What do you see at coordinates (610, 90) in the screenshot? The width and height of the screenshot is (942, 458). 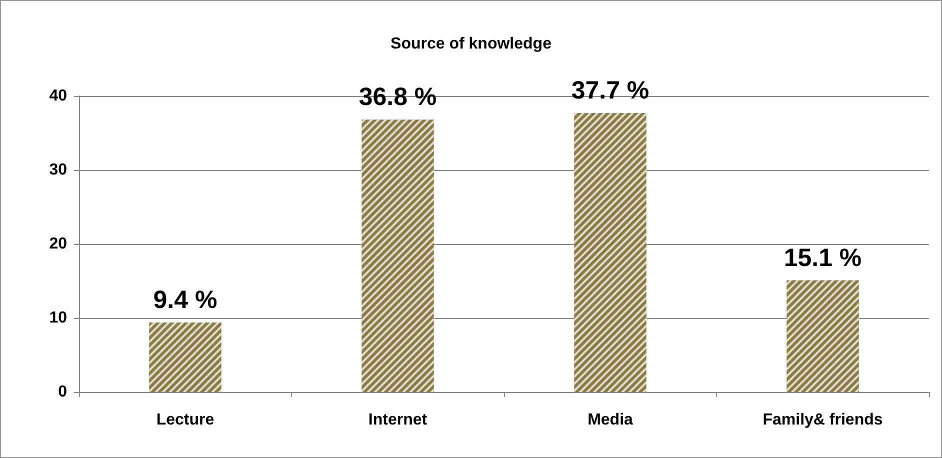 I see `data-label: 37.7 %` at bounding box center [610, 90].